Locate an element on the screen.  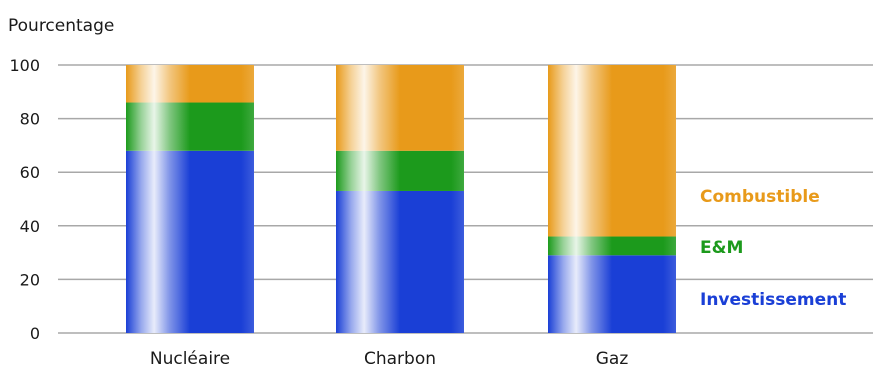
bar-charbon-investissement is located at coordinates (400, 261).